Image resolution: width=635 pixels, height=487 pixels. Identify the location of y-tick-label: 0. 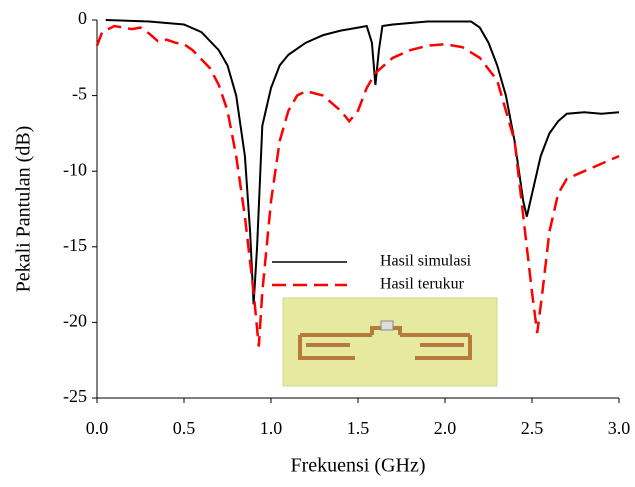
(82, 18).